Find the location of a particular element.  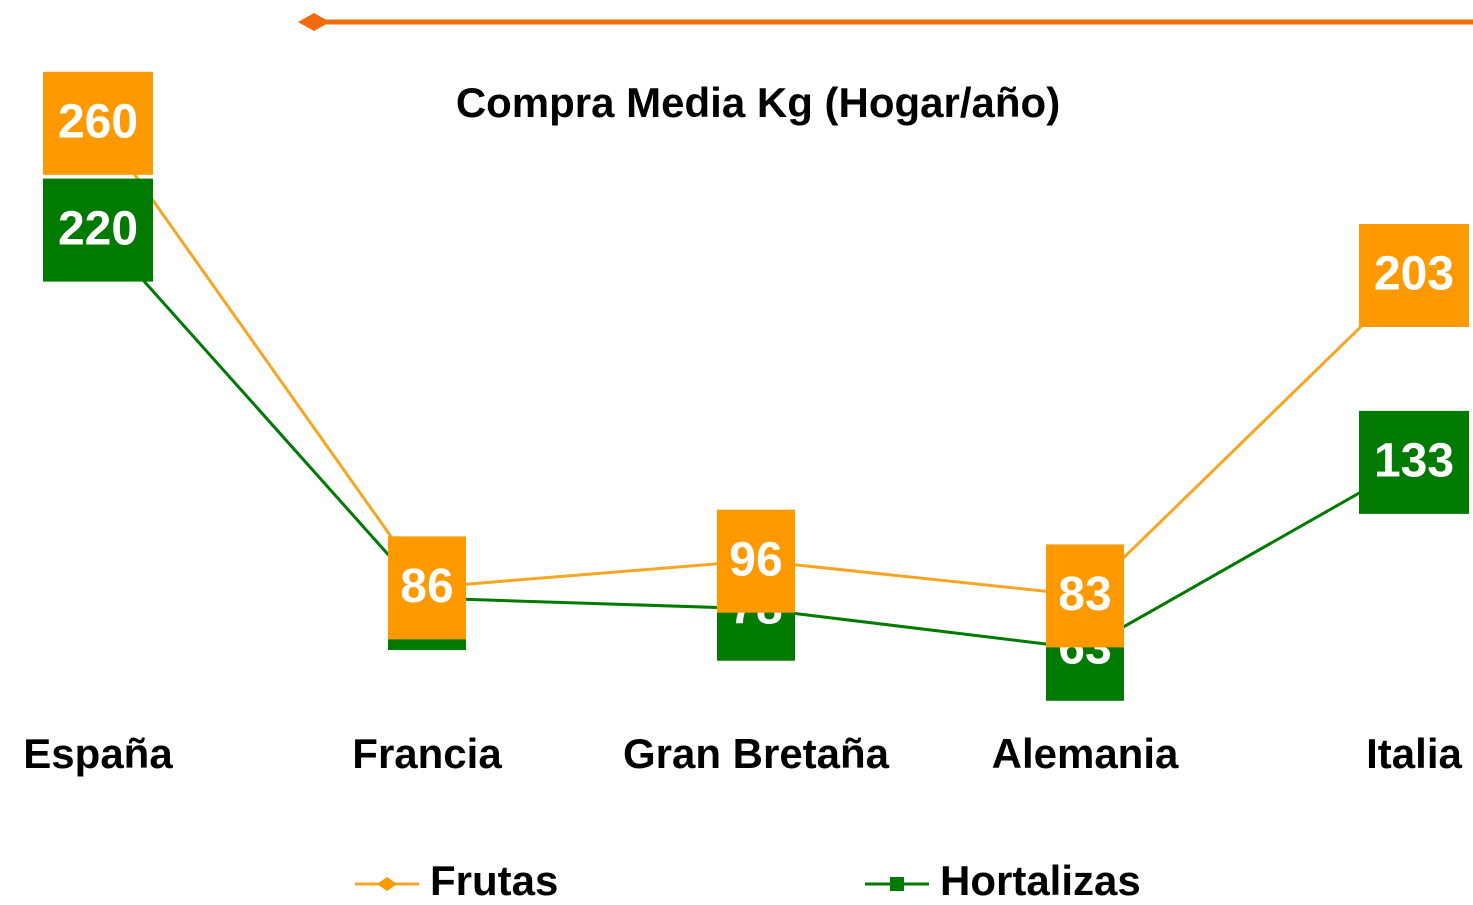

x-tick-label: Francia is located at coordinates (427, 753).